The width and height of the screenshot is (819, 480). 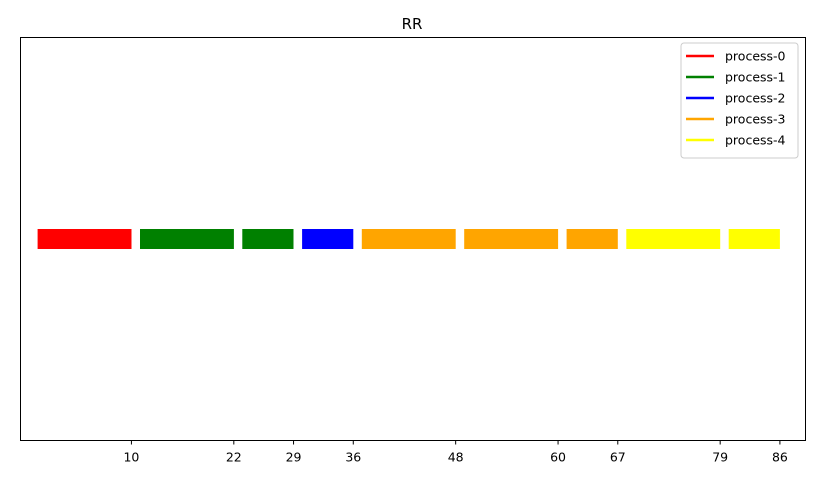 What do you see at coordinates (720, 457) in the screenshot?
I see `x-tick-label: 79` at bounding box center [720, 457].